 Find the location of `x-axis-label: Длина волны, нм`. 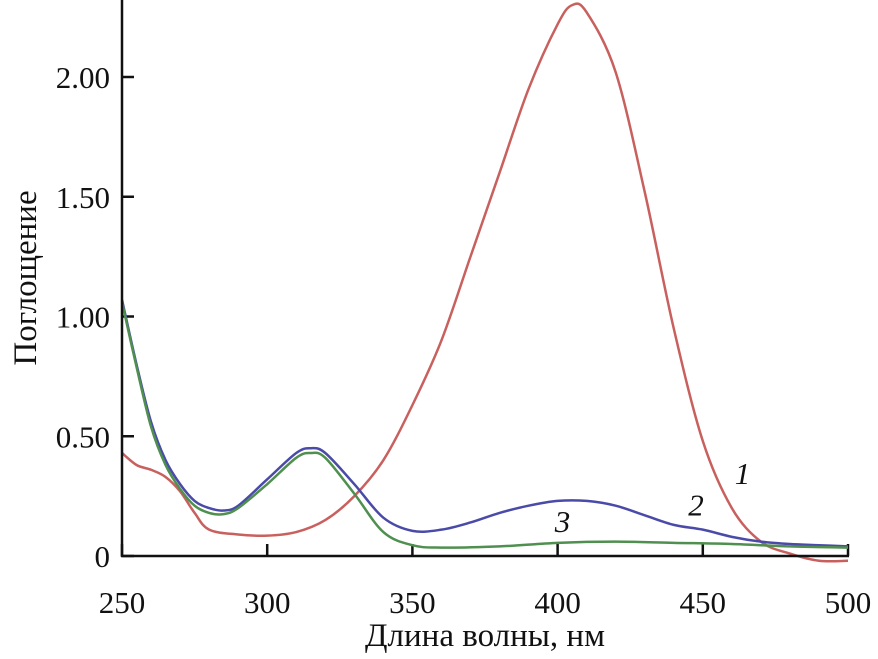

x-axis-label: Длина волны, нм is located at coordinates (485, 636).